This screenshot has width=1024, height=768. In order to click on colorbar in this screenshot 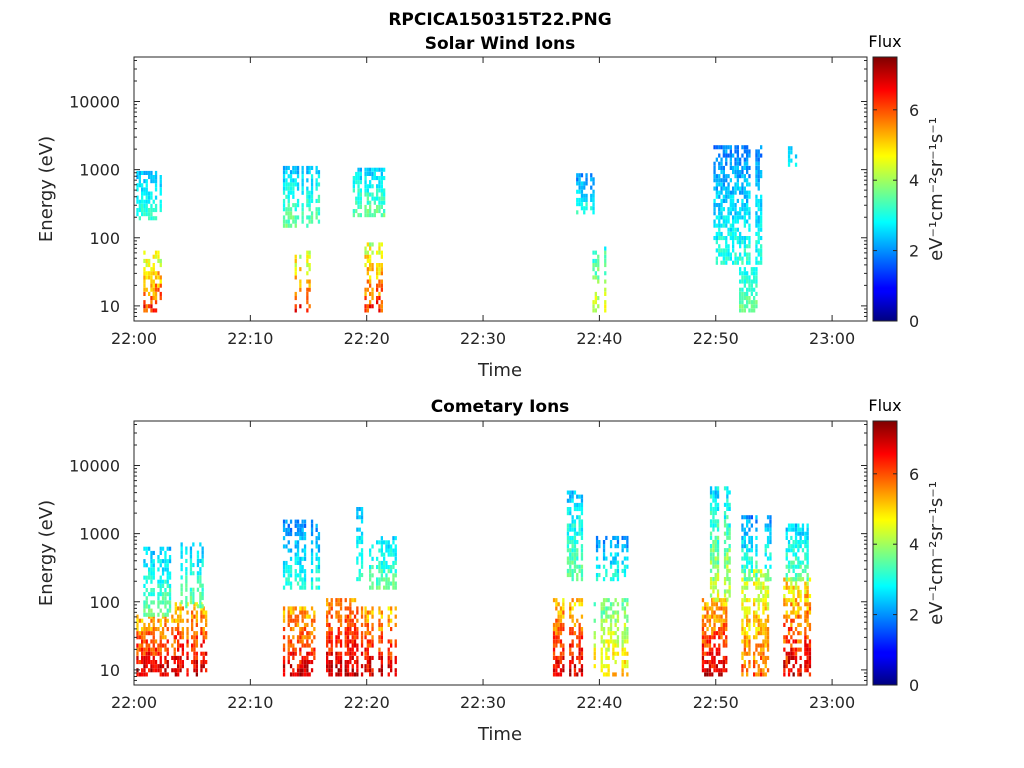, I will do `click(885, 189)`.